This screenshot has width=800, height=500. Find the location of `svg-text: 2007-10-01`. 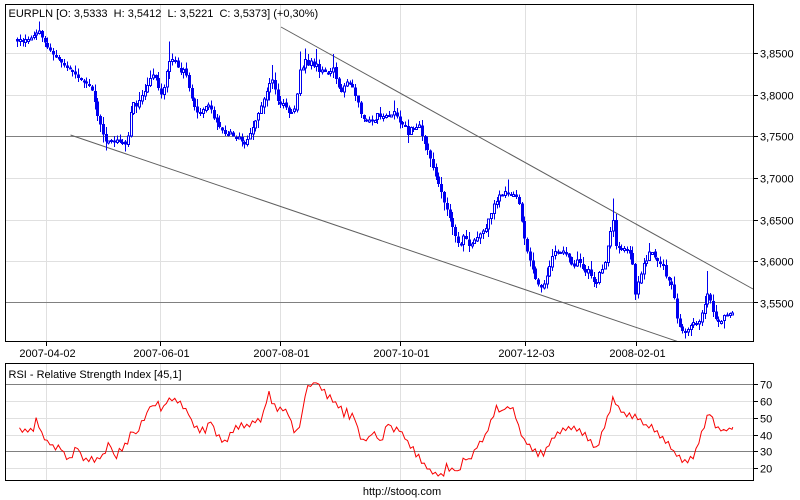

svg-text: 2007-10-01 is located at coordinates (401, 354).